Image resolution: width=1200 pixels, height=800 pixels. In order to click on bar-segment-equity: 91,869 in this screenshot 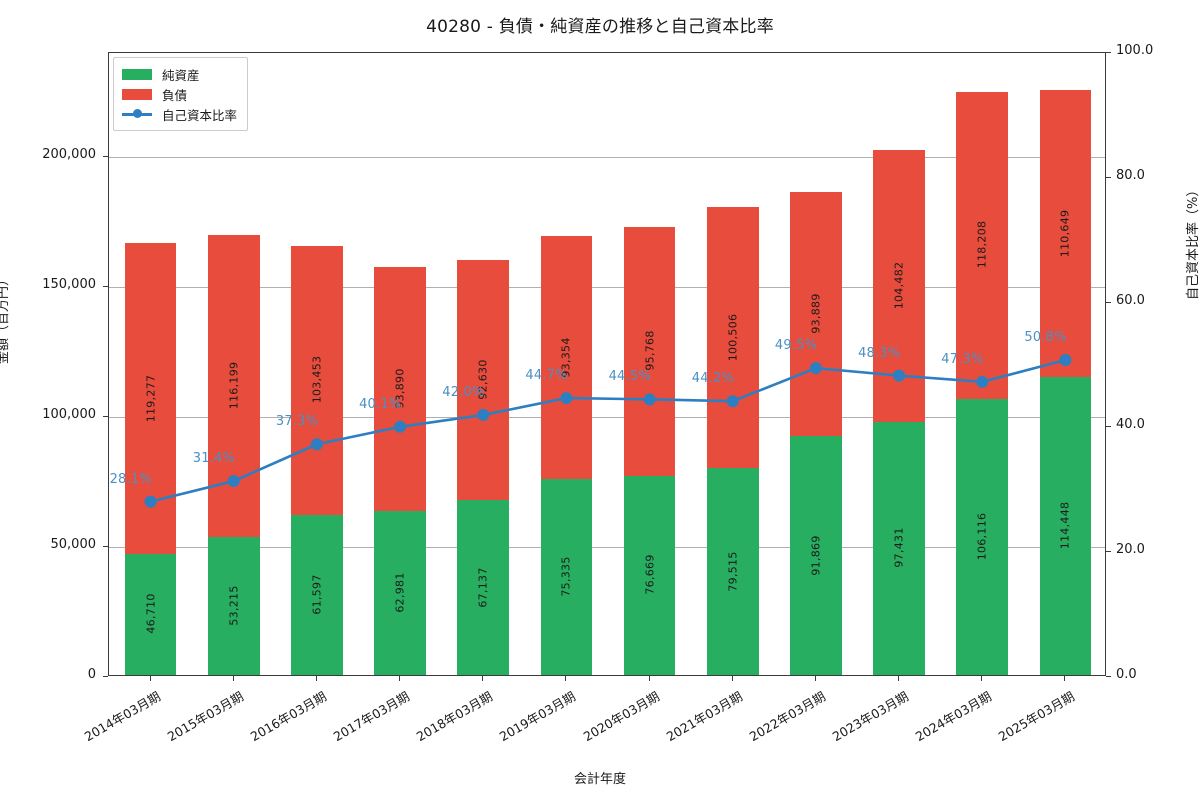, I will do `click(816, 555)`.